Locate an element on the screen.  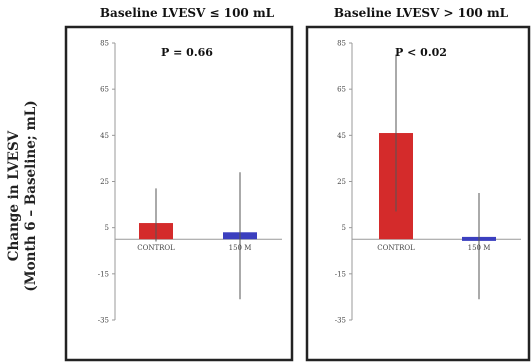
right-y-tick-label: -15 is located at coordinates (340, 274).